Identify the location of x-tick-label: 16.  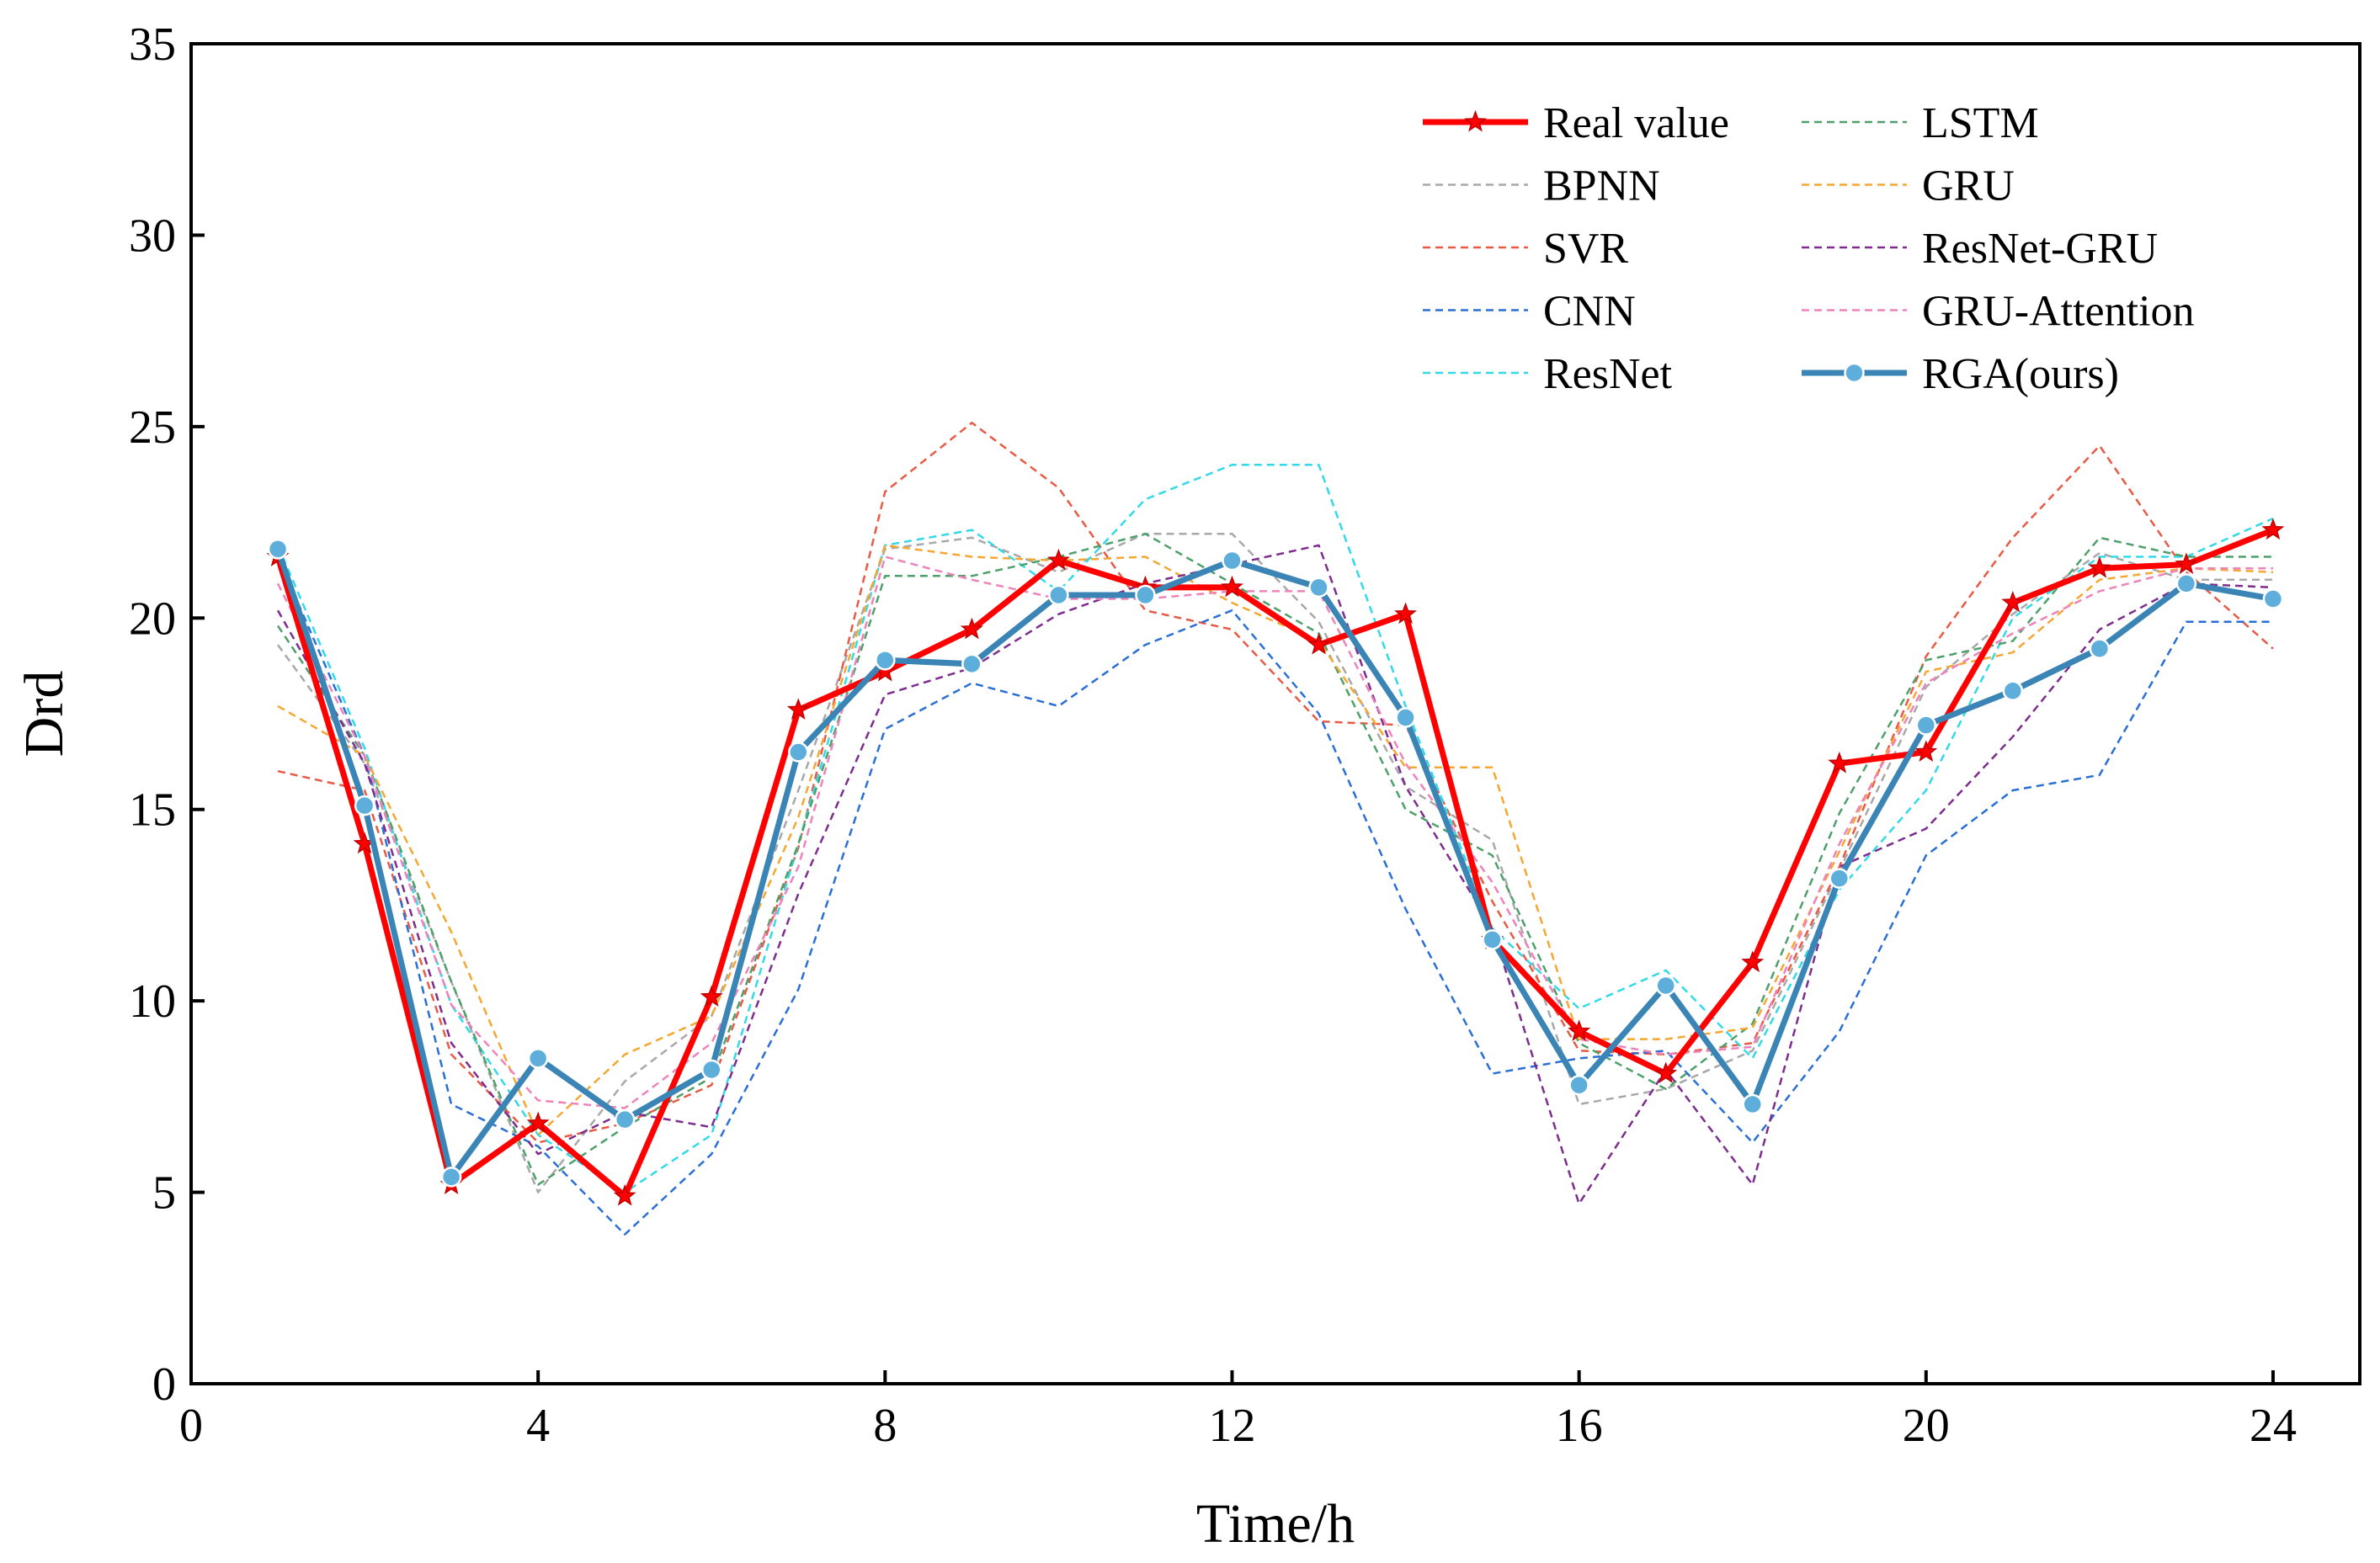
(1579, 1426).